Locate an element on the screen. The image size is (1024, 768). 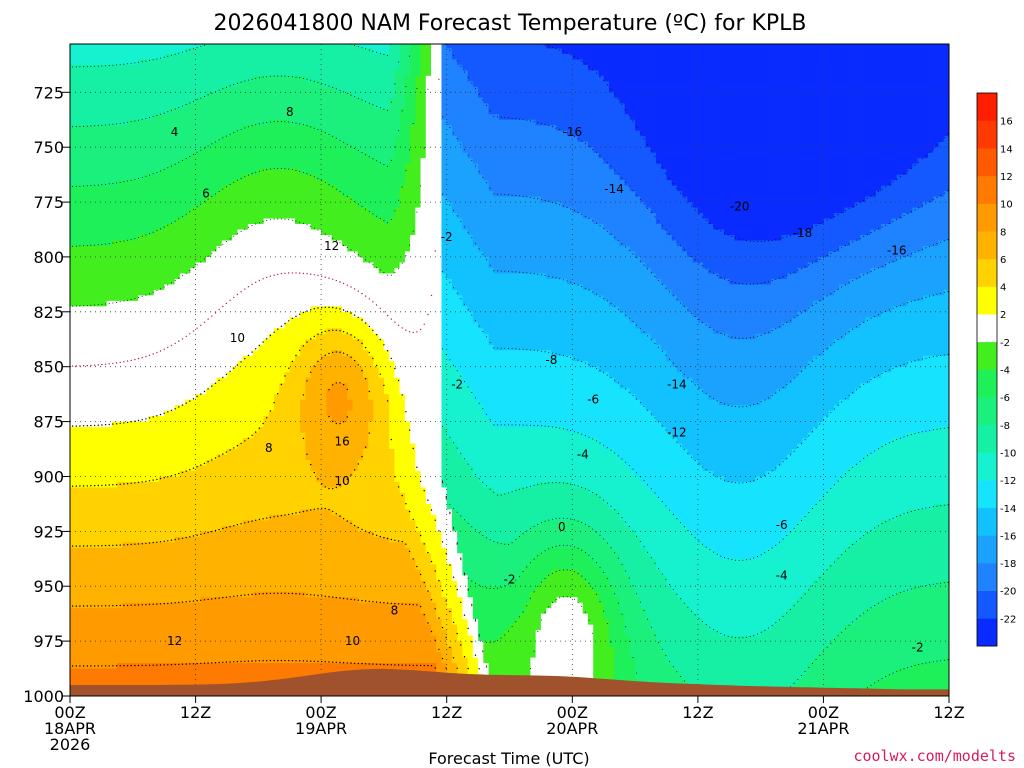
contour-label: 10 is located at coordinates (352, 641).